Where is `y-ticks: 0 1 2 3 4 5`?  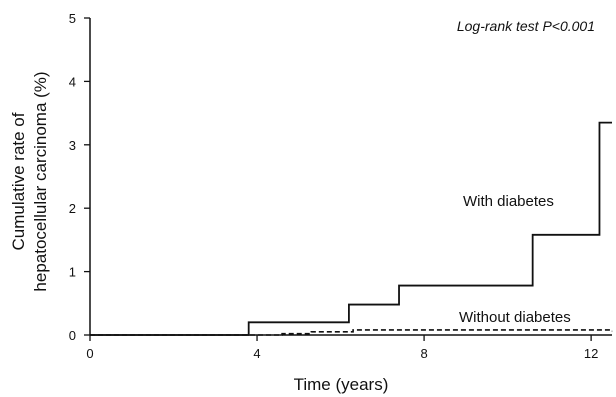
y-ticks: 0 1 2 3 4 5 is located at coordinates (79, 177).